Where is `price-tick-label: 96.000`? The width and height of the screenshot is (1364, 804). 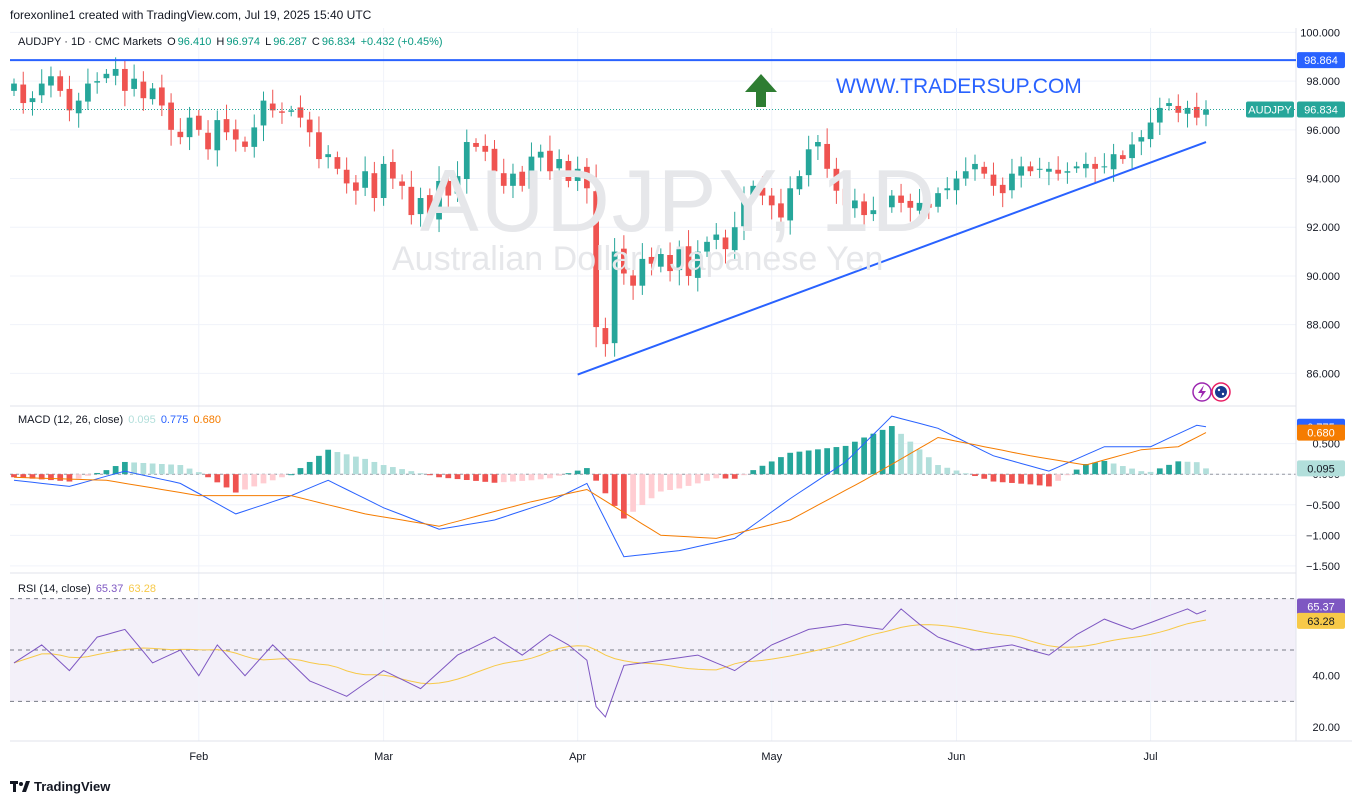 price-tick-label: 96.000 is located at coordinates (1323, 131).